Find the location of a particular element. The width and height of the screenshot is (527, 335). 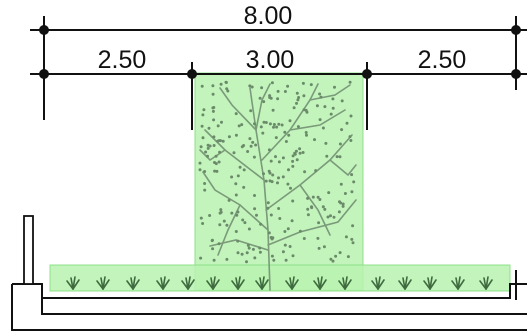

center-bay-dimension-label: 3.00 is located at coordinates (270, 60).